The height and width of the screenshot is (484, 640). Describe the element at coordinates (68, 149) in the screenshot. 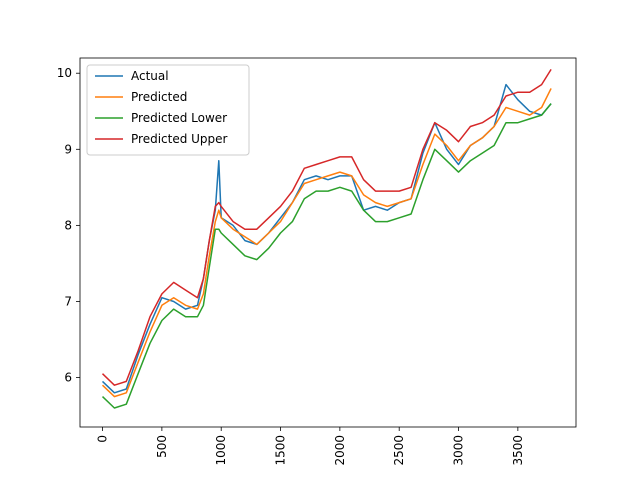

I see `y-tick-label: 9` at that location.